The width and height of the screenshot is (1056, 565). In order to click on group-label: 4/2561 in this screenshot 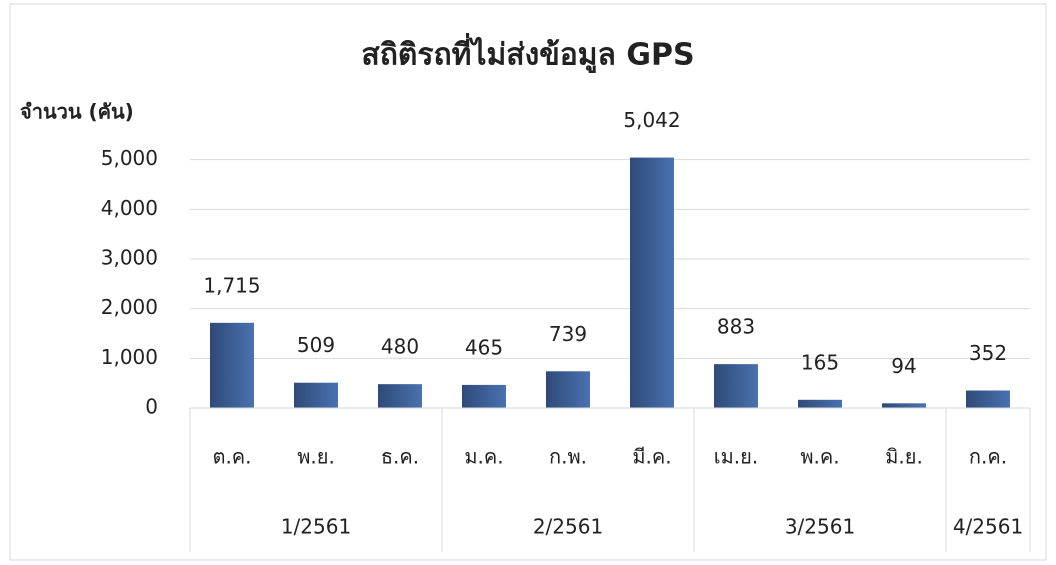, I will do `click(988, 527)`.